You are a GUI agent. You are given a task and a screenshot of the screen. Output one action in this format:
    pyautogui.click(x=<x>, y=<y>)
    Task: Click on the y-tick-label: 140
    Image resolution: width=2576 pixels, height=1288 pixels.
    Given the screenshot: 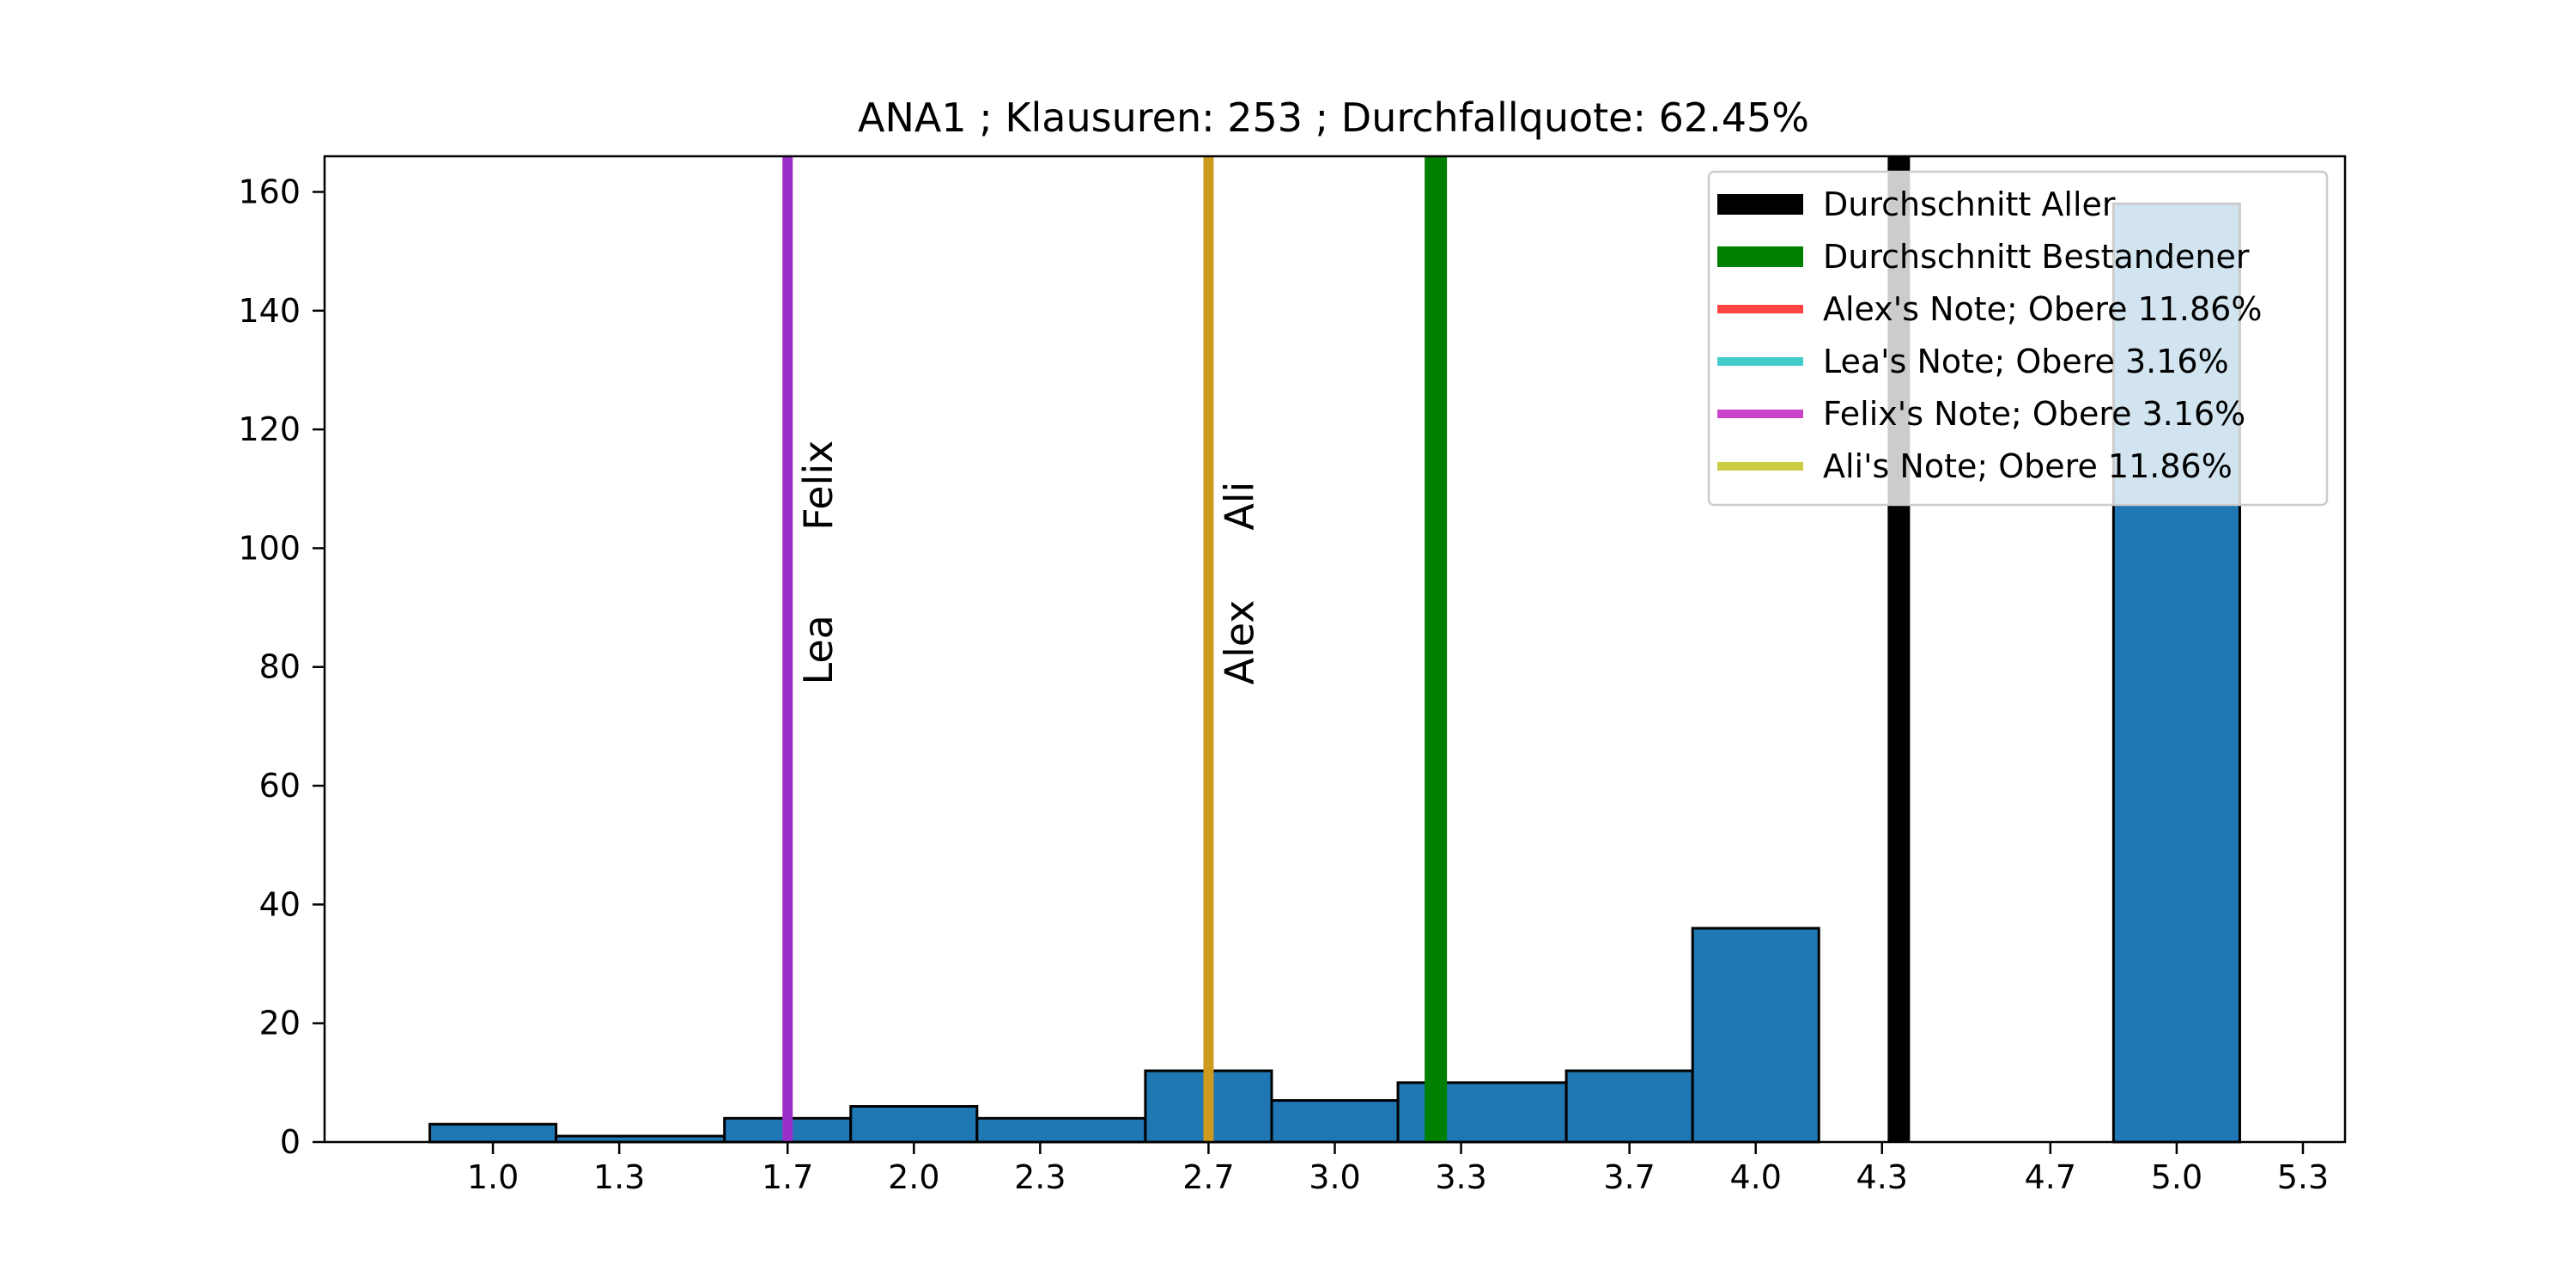 What is the action you would take?
    pyautogui.click(x=269, y=311)
    